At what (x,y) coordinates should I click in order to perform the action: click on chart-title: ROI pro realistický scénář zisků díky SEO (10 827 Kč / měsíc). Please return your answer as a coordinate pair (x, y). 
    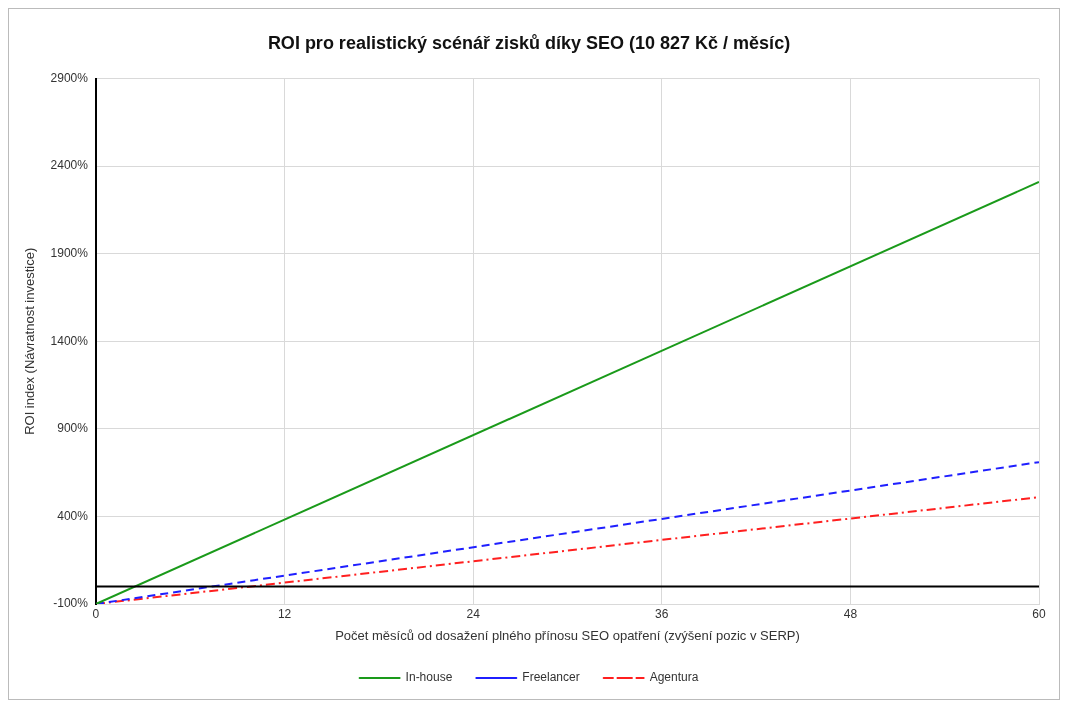
    Looking at the image, I should click on (529, 42).